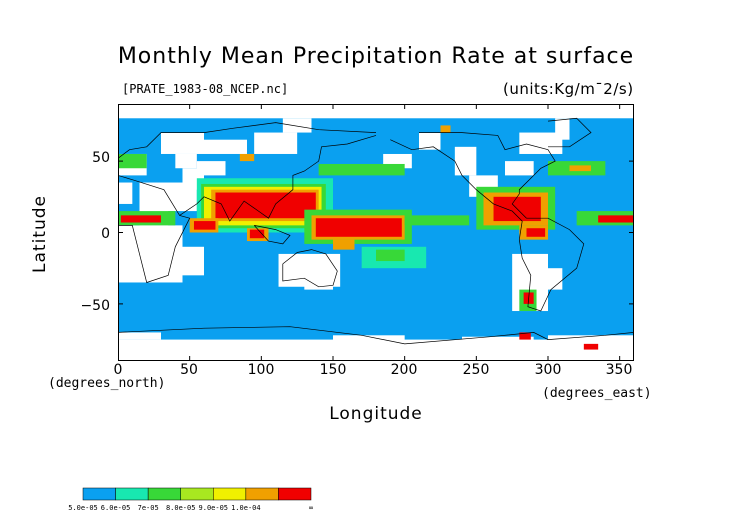 This screenshot has width=752, height=532. I want to click on colorbar-label-1: 6.0e-05, so click(115, 508).